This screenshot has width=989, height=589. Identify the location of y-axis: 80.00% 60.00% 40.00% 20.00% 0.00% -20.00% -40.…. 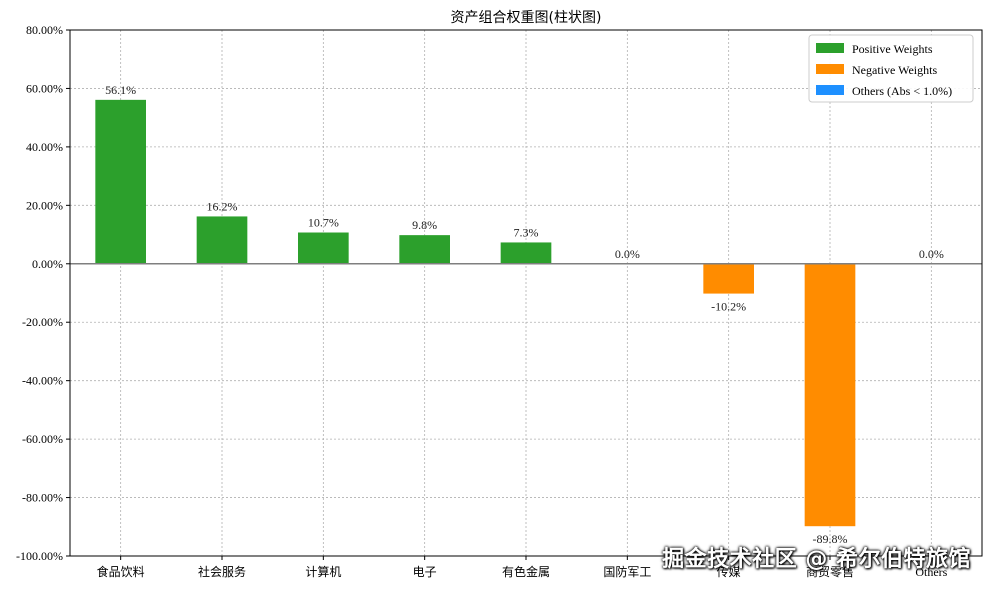
(43, 293).